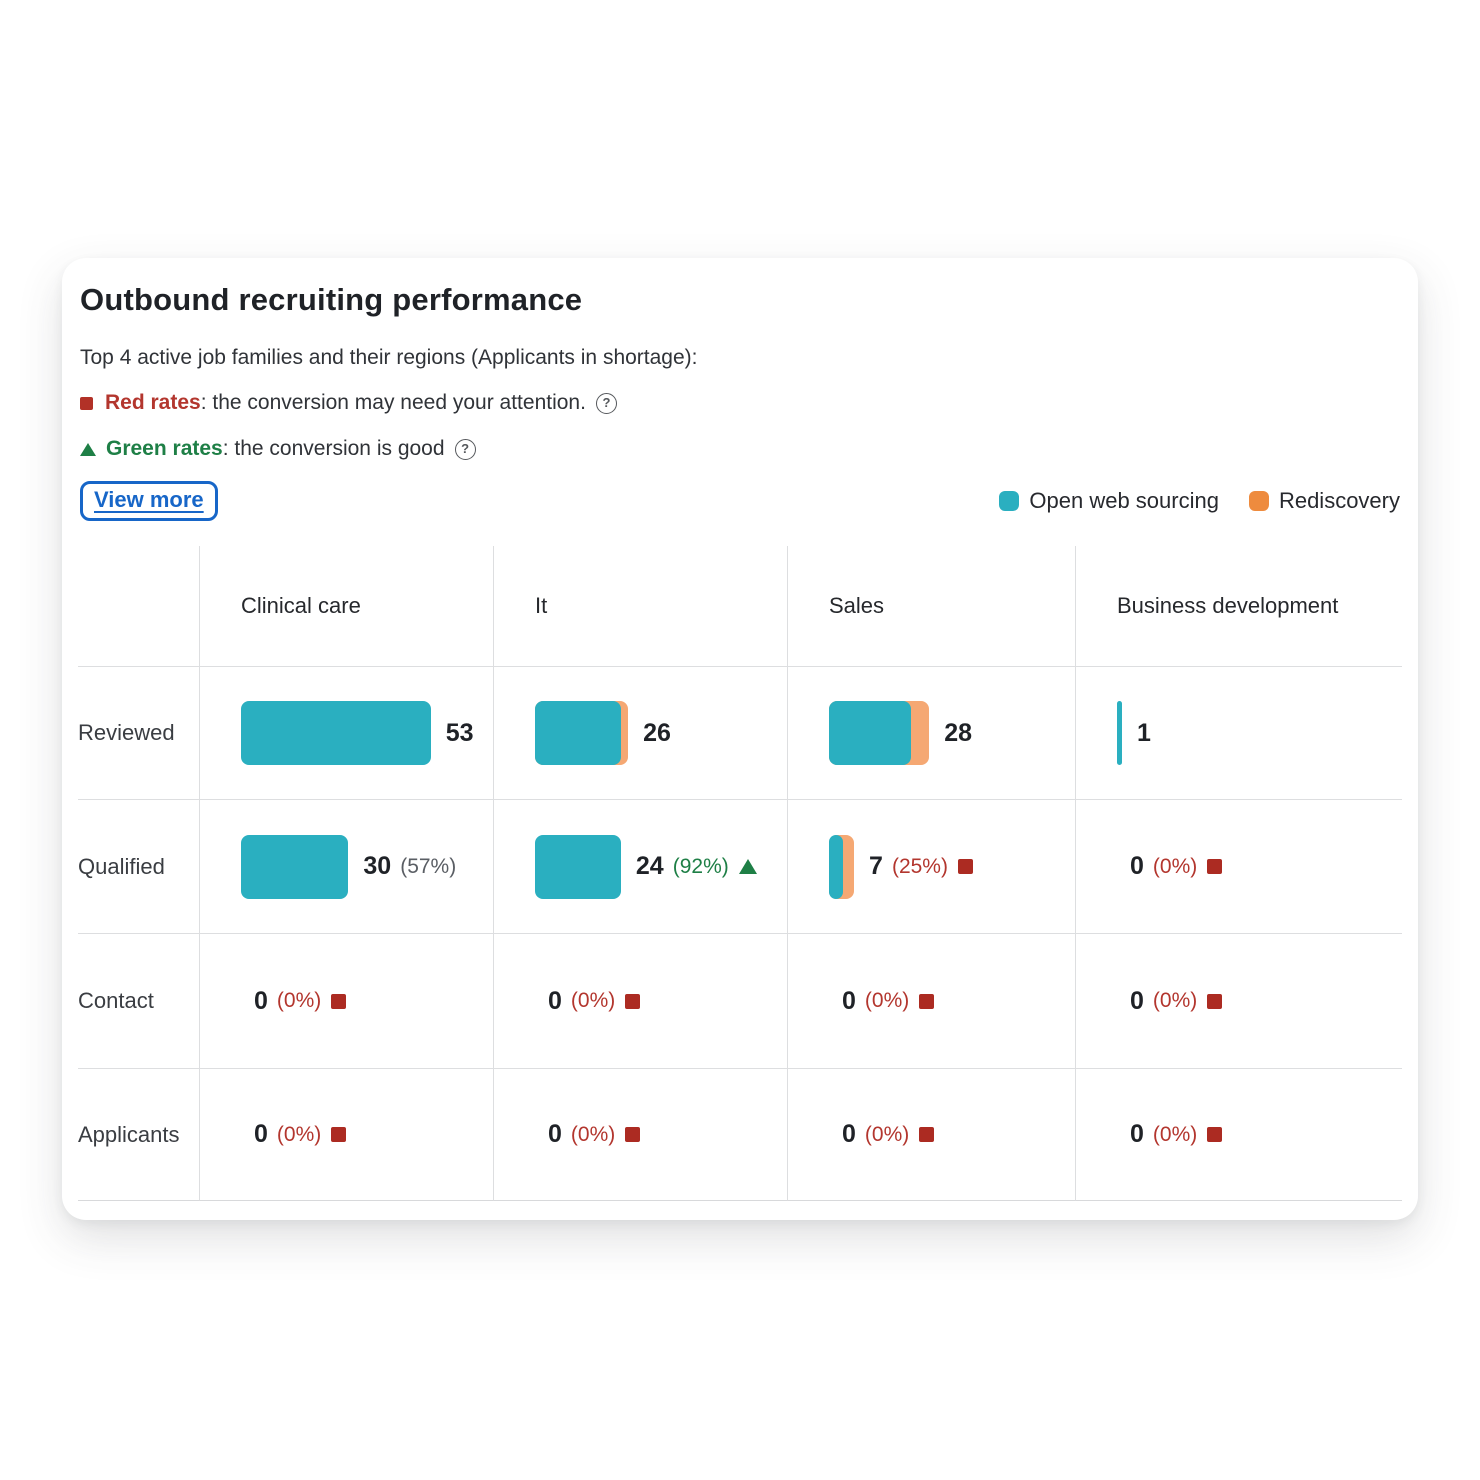  What do you see at coordinates (1339, 500) in the screenshot?
I see `legend-label: Rediscovery` at bounding box center [1339, 500].